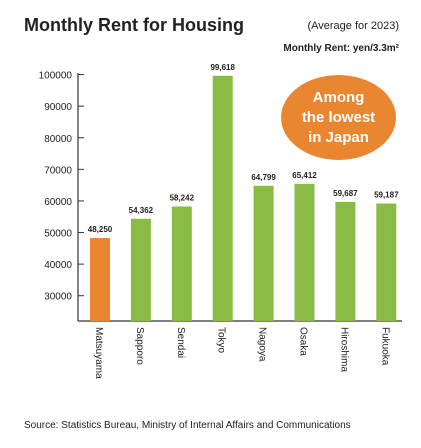 Image resolution: width=421 pixels, height=448 pixels. What do you see at coordinates (263, 177) in the screenshot?
I see `bar-value-label: 64,799` at bounding box center [263, 177].